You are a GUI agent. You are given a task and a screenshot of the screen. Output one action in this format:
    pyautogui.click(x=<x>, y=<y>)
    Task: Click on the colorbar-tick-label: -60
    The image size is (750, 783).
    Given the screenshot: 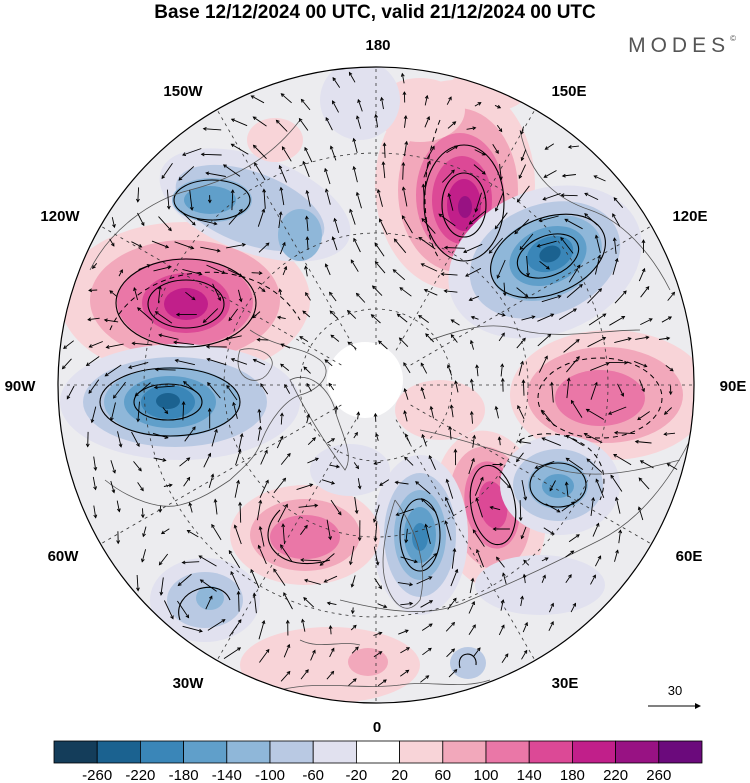 What is the action you would take?
    pyautogui.click(x=313, y=775)
    